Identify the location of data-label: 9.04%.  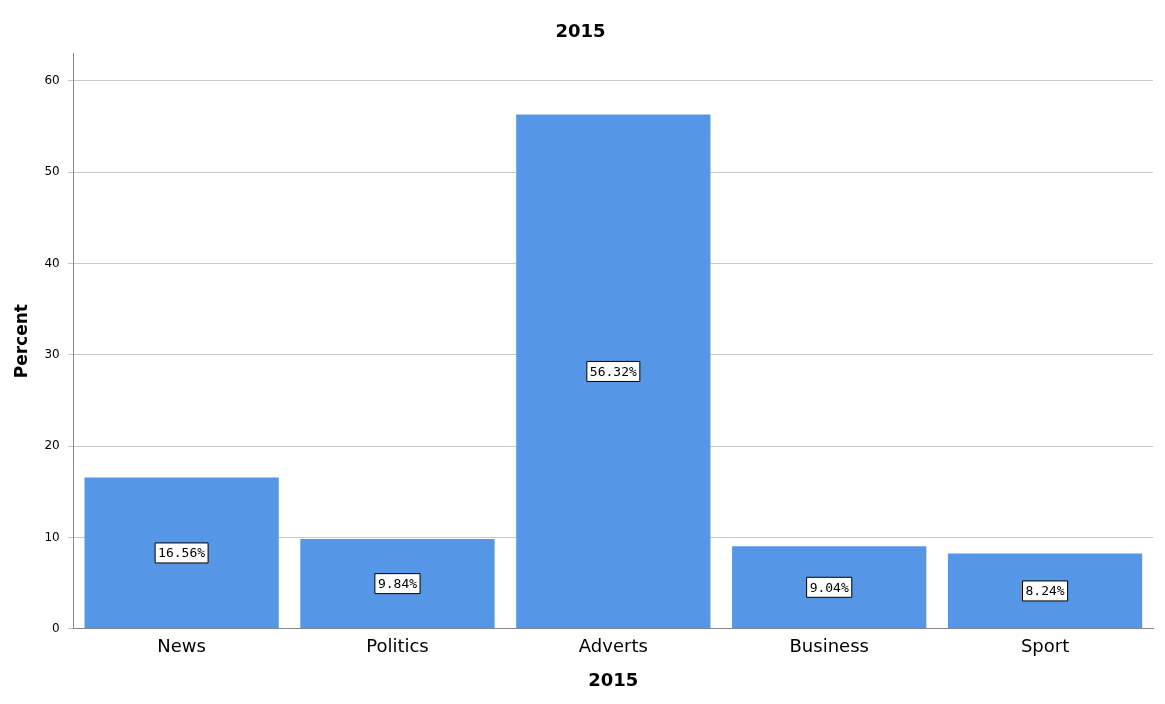
(829, 587).